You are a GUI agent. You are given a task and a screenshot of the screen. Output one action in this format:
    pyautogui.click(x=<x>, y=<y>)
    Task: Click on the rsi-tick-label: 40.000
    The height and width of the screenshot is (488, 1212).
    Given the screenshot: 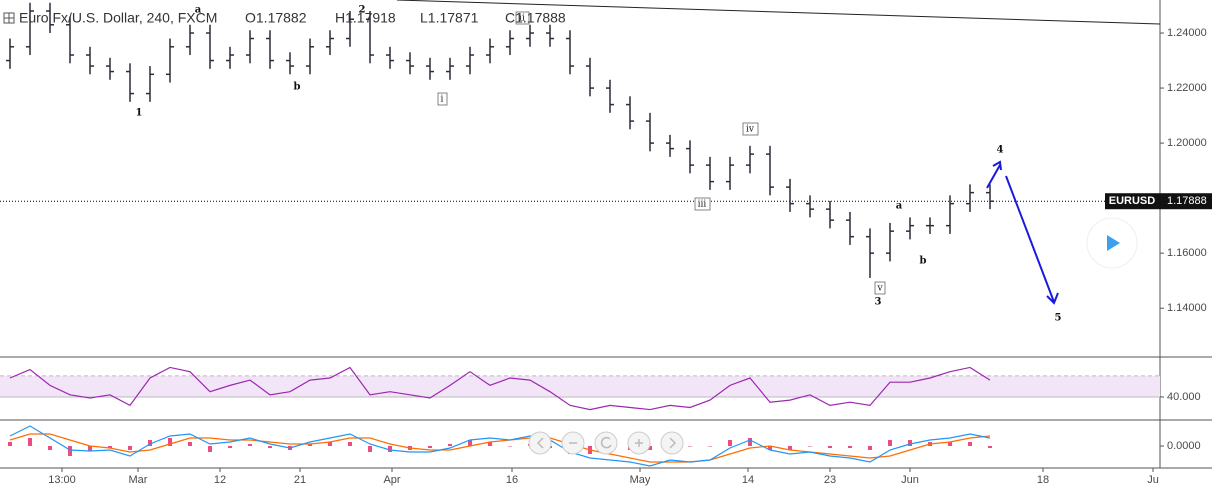 What is the action you would take?
    pyautogui.click(x=1184, y=397)
    